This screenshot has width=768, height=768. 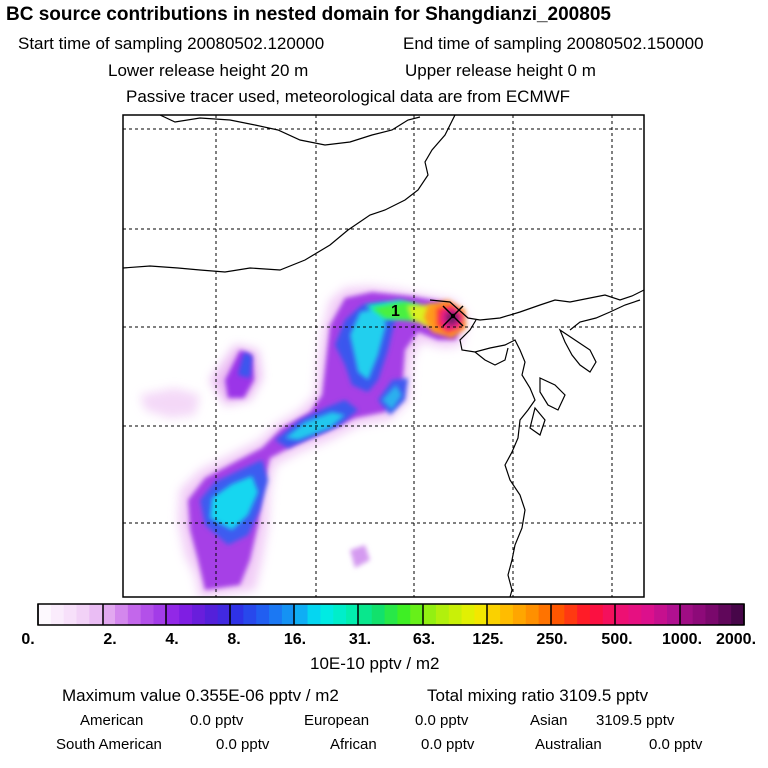 I want to click on african-label: African, so click(x=353, y=744).